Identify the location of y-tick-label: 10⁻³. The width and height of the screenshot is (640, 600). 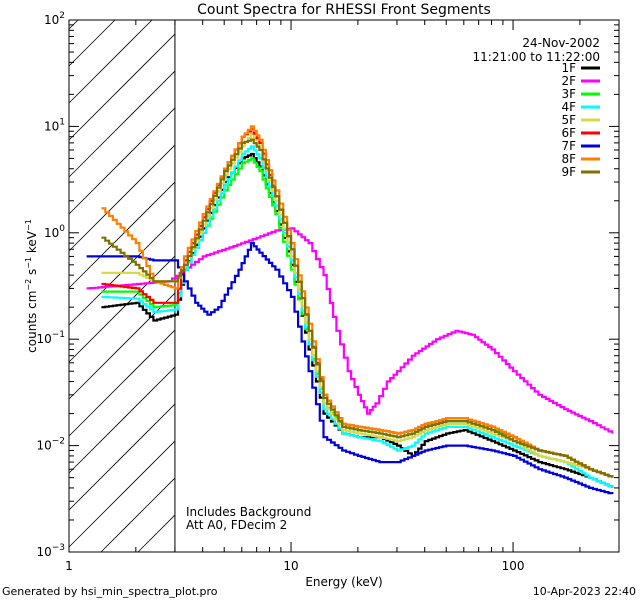
(50, 551).